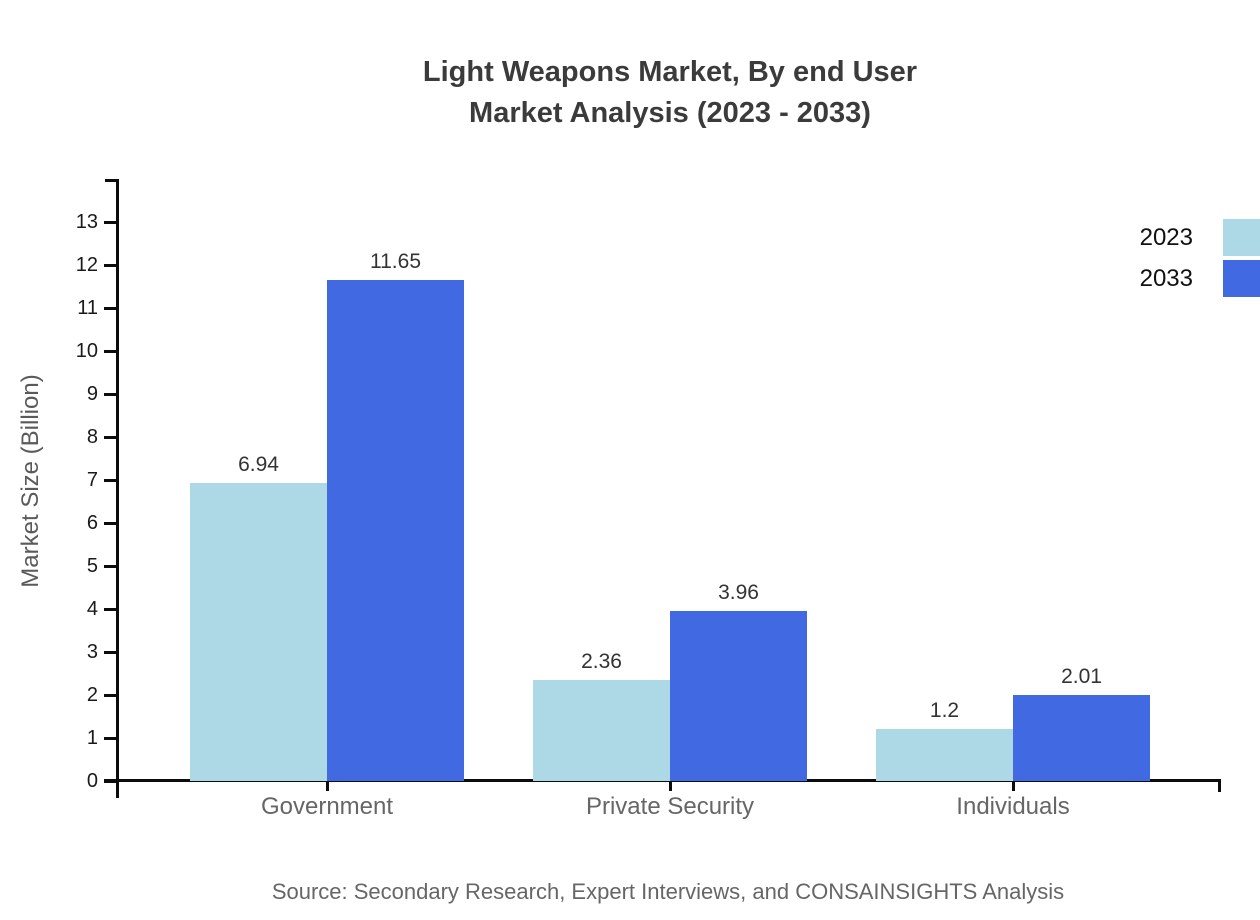 Image resolution: width=1260 pixels, height=920 pixels. What do you see at coordinates (92, 523) in the screenshot?
I see `y-tick-label: 6` at bounding box center [92, 523].